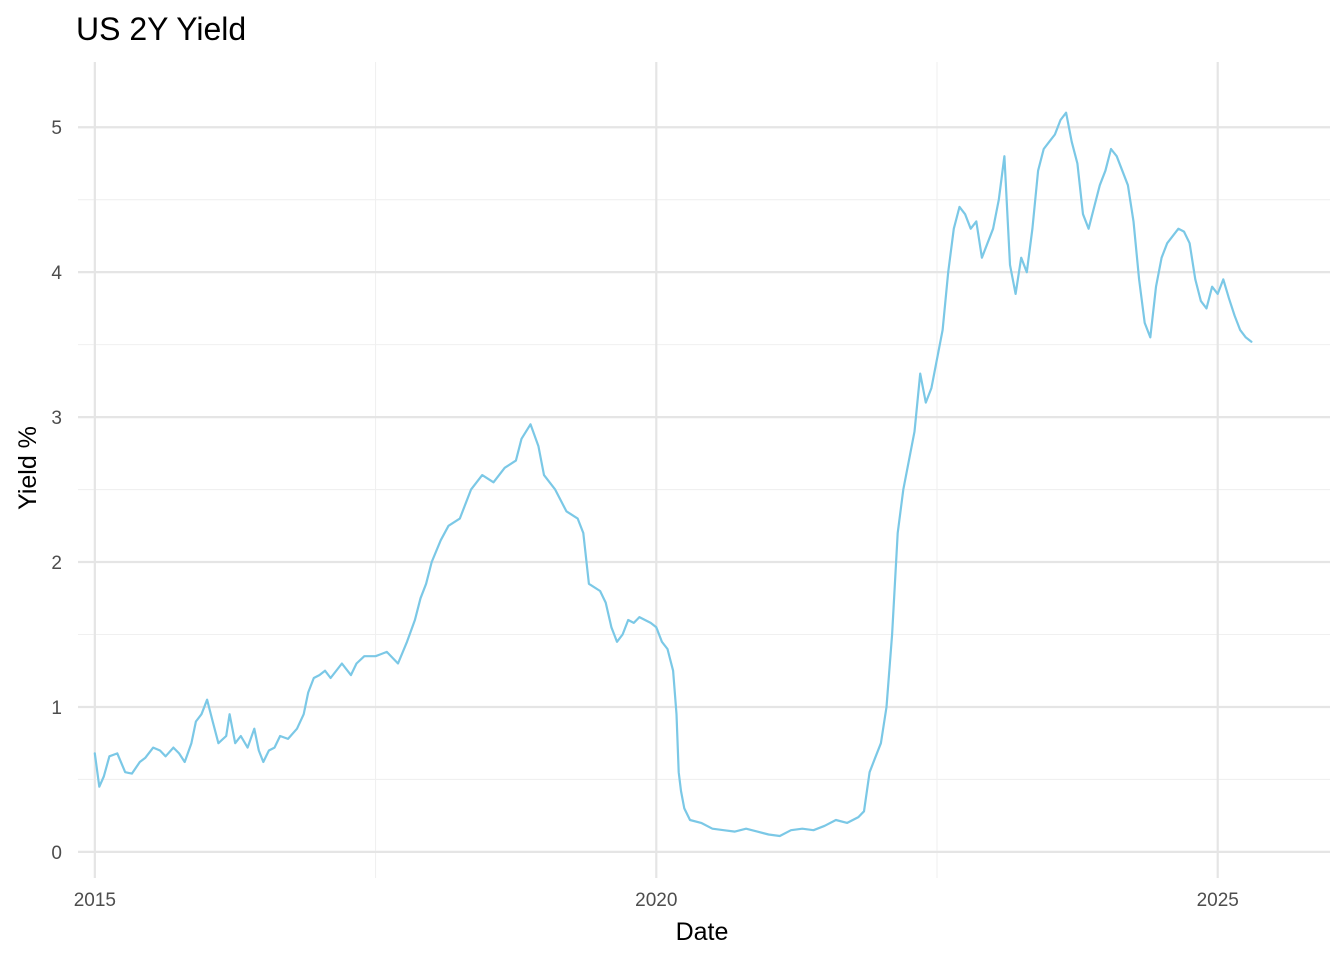 This screenshot has height=960, width=1344. What do you see at coordinates (56, 273) in the screenshot?
I see `y-tick-label: 4` at bounding box center [56, 273].